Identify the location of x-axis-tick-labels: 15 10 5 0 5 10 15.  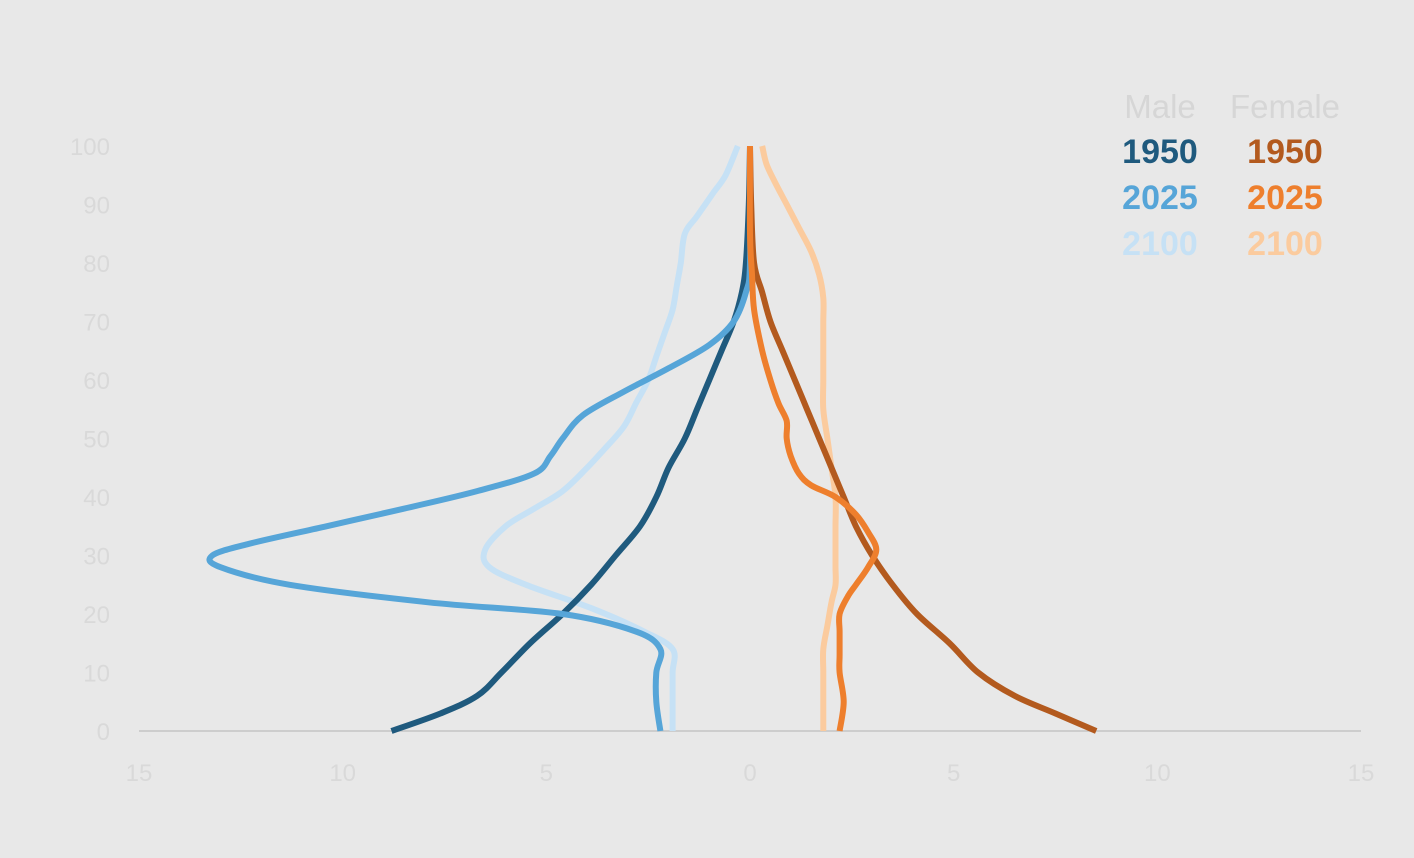
(750, 773).